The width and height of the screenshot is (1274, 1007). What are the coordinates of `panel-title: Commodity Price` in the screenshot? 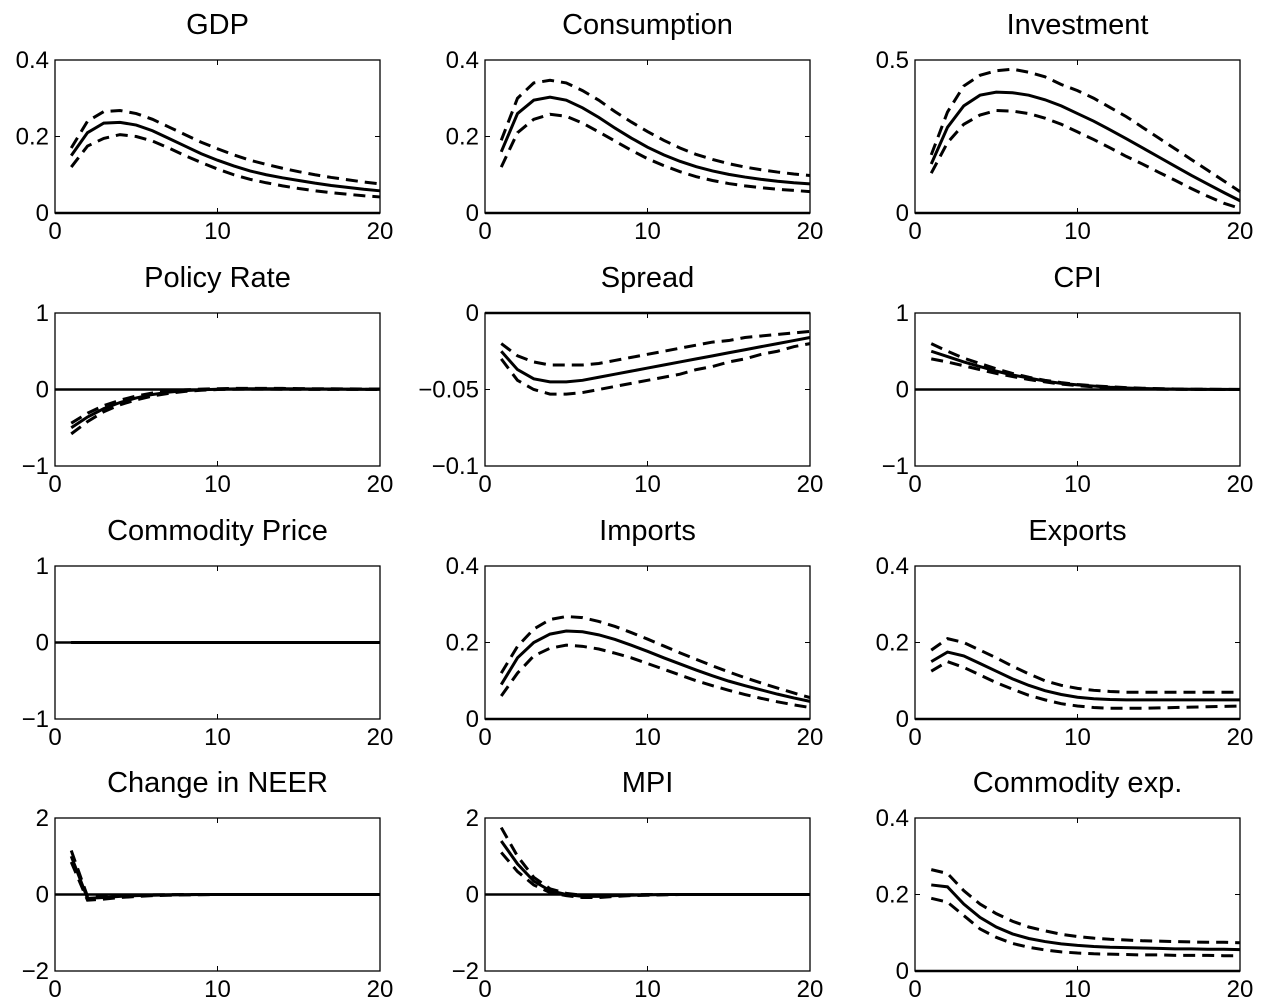 It's located at (217, 531).